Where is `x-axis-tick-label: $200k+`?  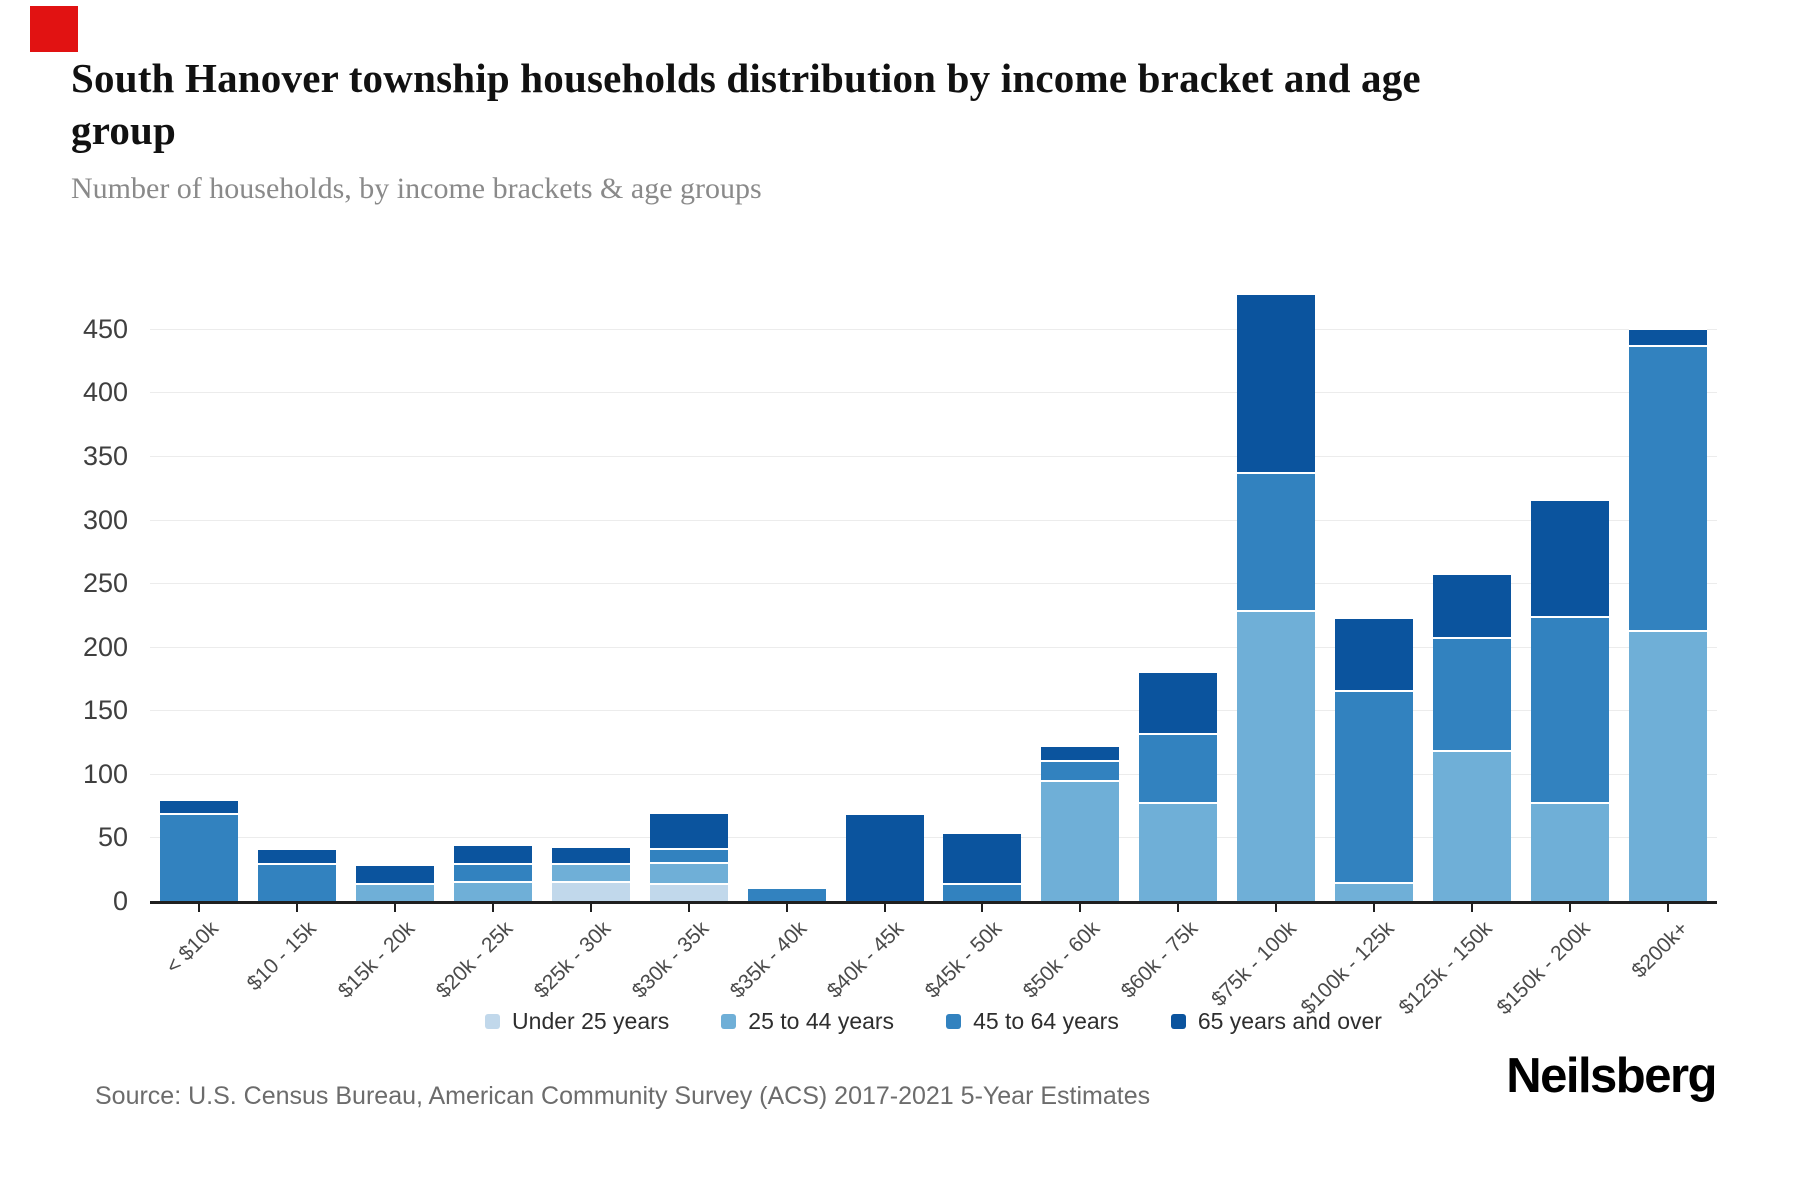 x-axis-tick-label: $200k+ is located at coordinates (1659, 950).